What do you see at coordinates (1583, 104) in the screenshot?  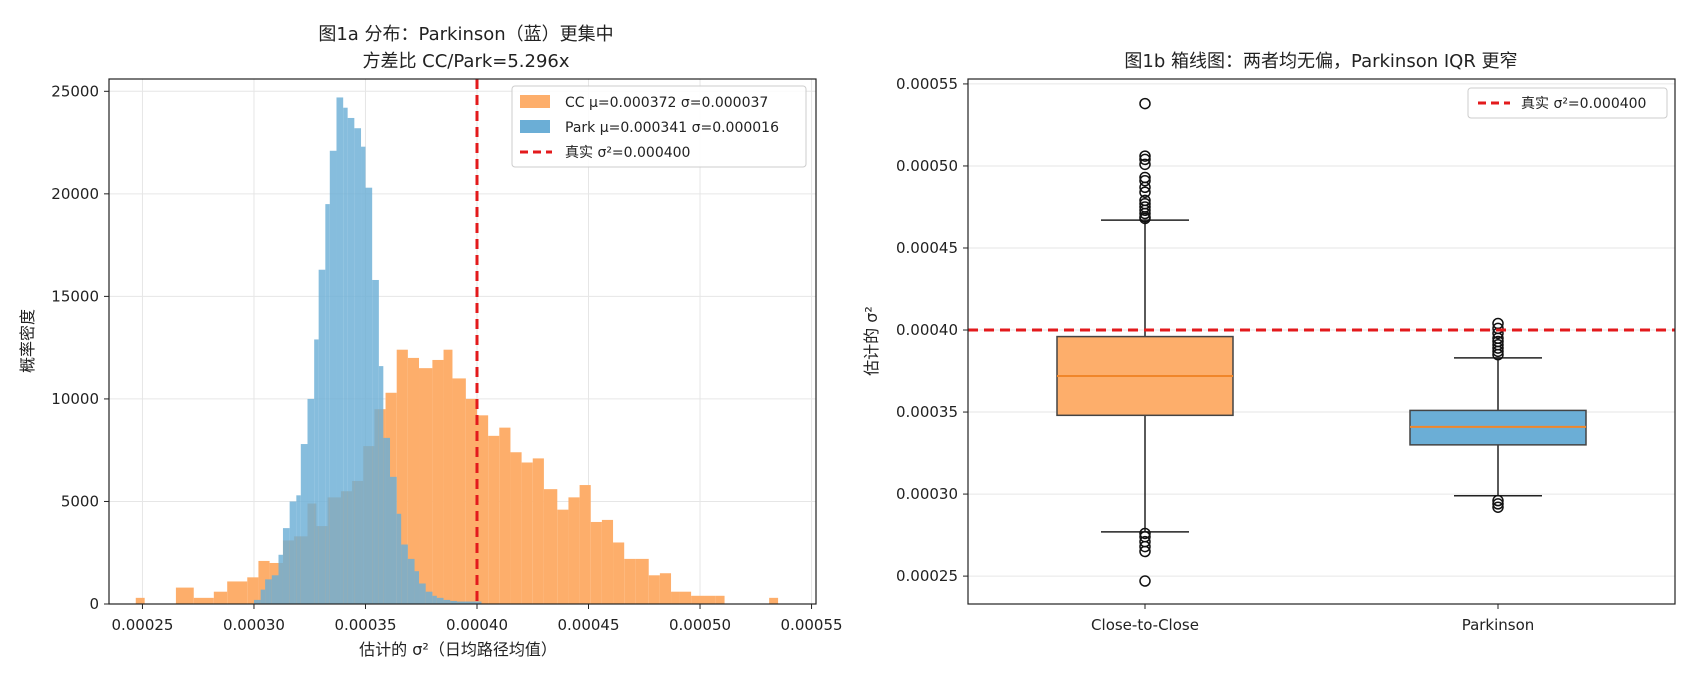 I see `box-legend-label-true: 真实 σ²=0.000400` at bounding box center [1583, 104].